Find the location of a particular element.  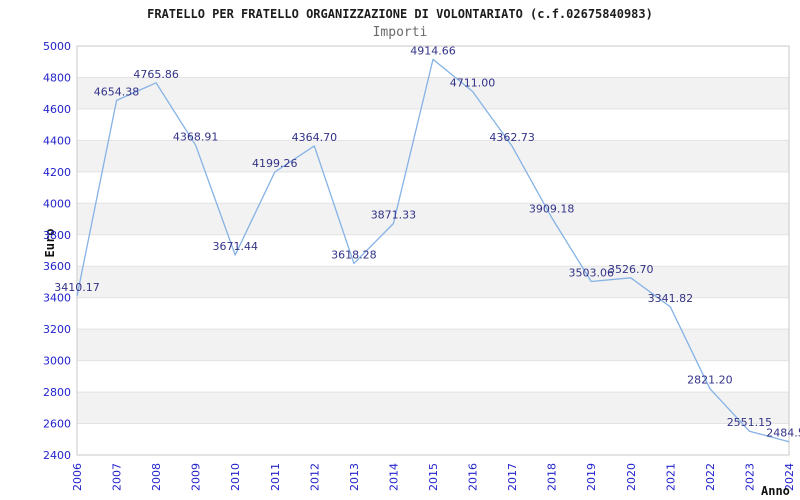

x-tick-label: 2012 is located at coordinates (314, 477).